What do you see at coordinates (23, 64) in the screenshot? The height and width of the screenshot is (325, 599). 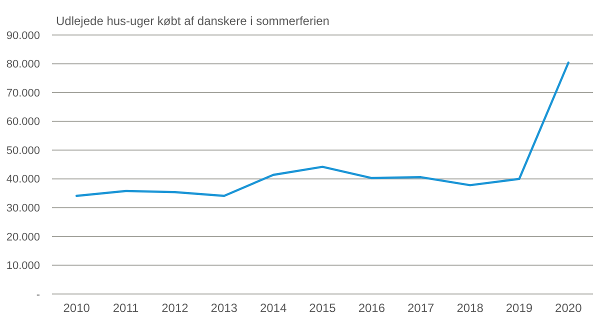 I see `y-tick-label: 80.000` at bounding box center [23, 64].